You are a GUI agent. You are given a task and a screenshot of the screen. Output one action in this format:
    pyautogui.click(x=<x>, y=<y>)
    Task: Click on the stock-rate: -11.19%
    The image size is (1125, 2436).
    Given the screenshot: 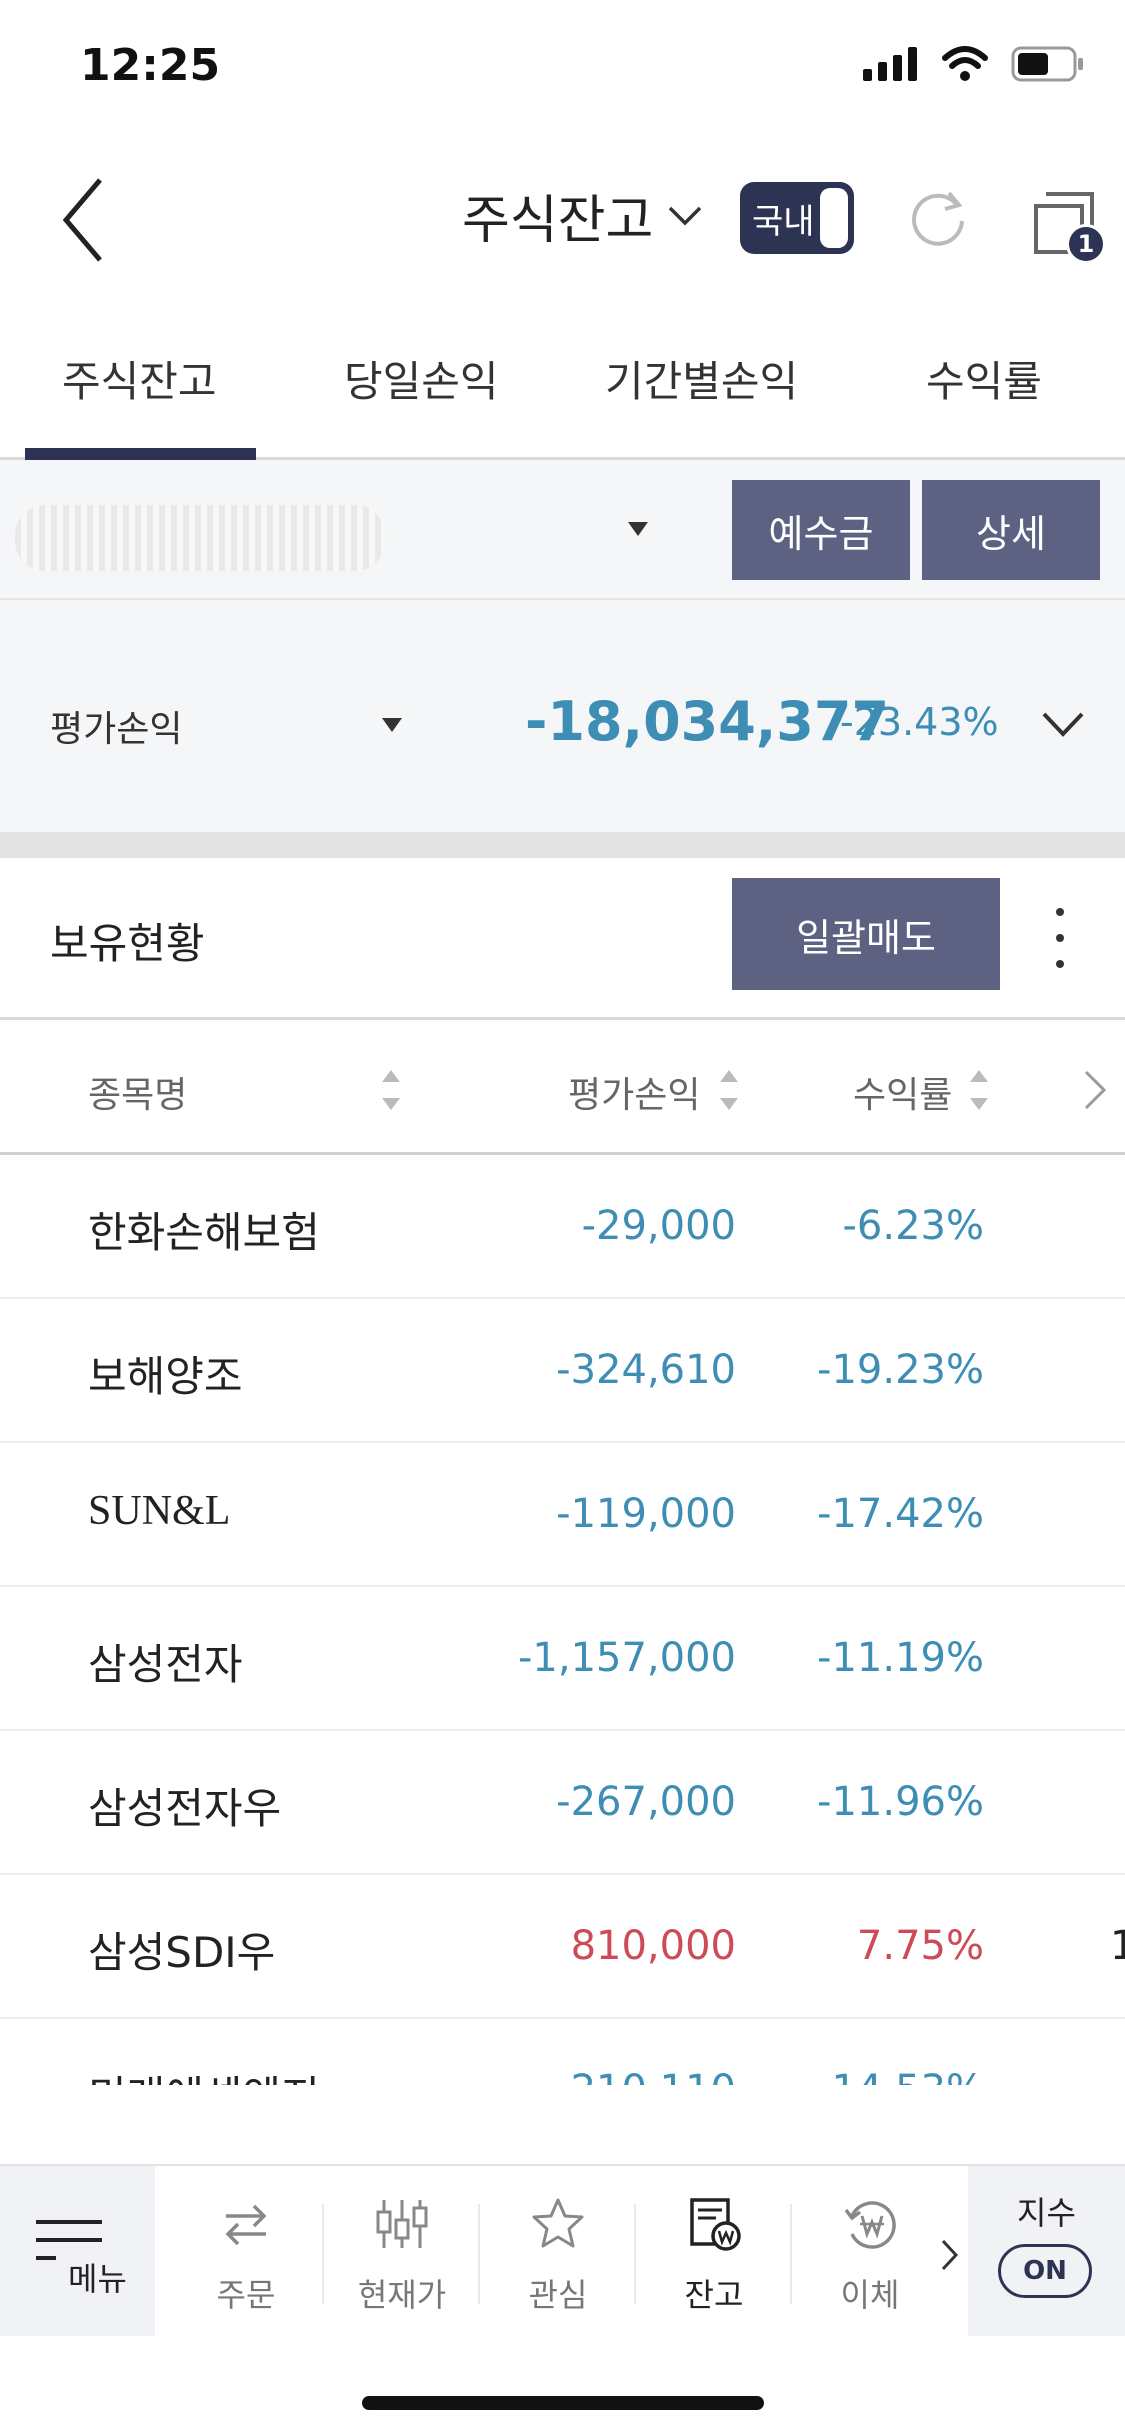 What is the action you would take?
    pyautogui.click(x=900, y=1658)
    